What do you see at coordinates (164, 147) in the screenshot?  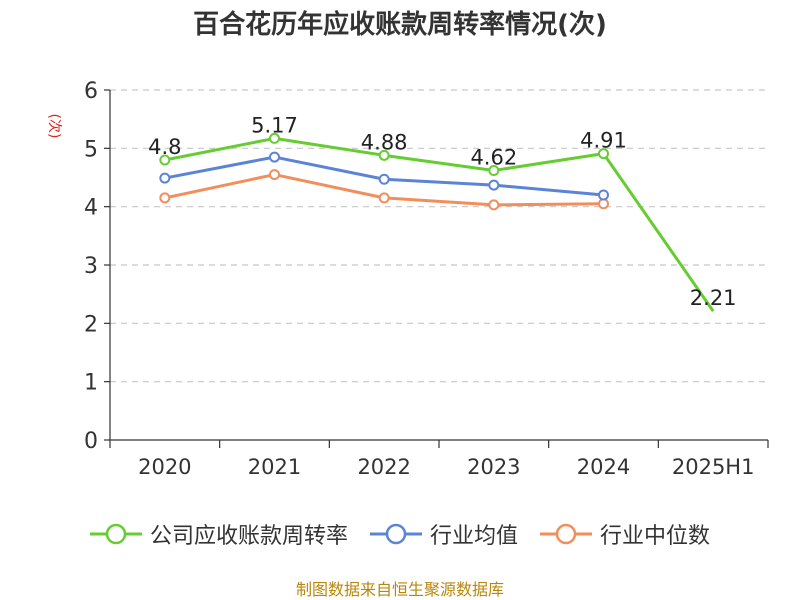 I see `data-label: 4.8` at bounding box center [164, 147].